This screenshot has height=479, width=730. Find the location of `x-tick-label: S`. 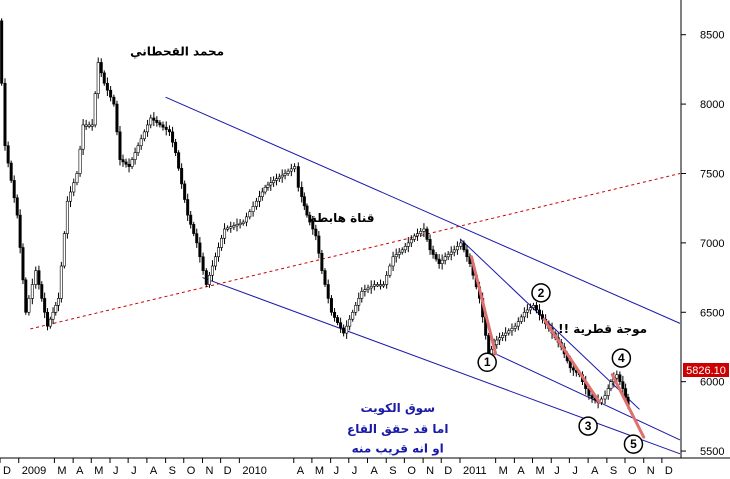

x-tick-label: S is located at coordinates (172, 471).